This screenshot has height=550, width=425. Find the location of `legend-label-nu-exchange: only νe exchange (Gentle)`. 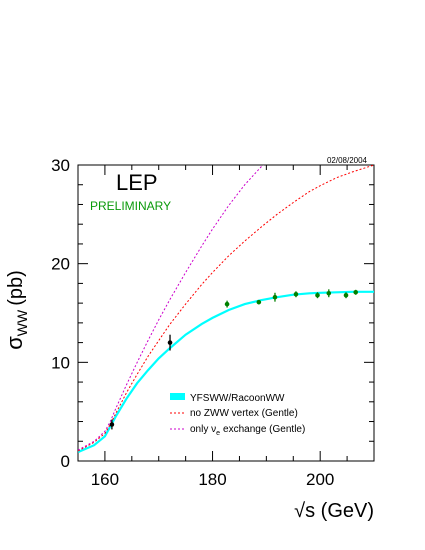

legend-label-nu-exchange: only νe exchange (Gentle) is located at coordinates (247, 430).